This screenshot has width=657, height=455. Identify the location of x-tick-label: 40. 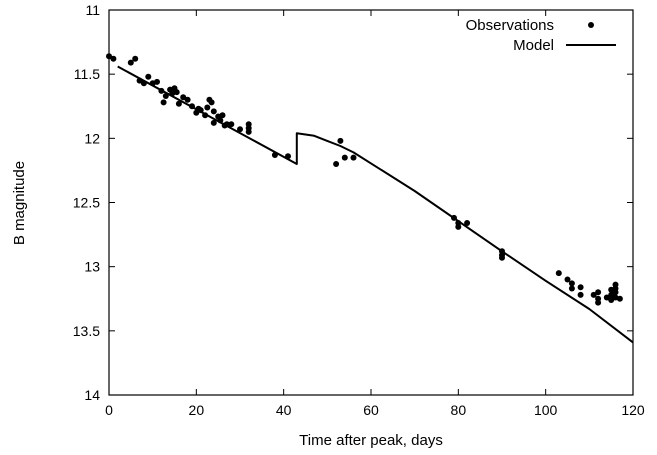
(284, 410).